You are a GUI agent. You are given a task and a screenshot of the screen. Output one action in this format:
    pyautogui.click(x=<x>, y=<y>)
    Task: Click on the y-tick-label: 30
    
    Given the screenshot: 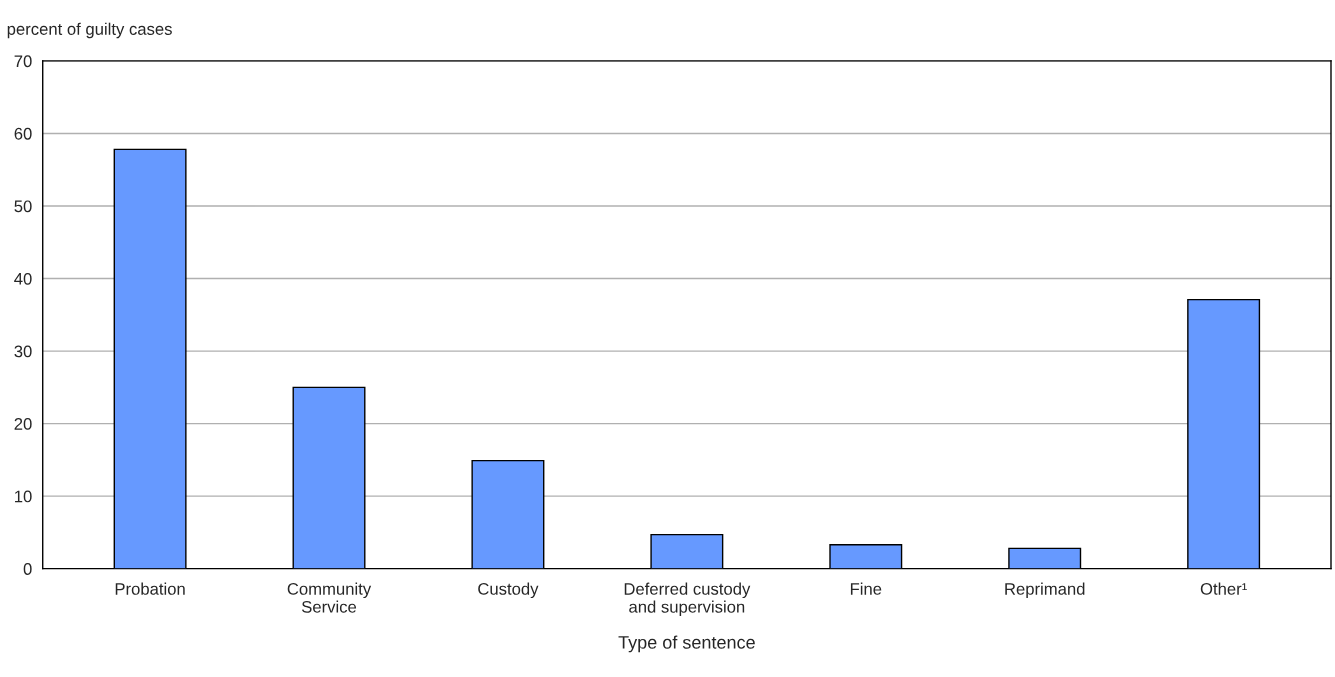 What is the action you would take?
    pyautogui.click(x=23, y=351)
    